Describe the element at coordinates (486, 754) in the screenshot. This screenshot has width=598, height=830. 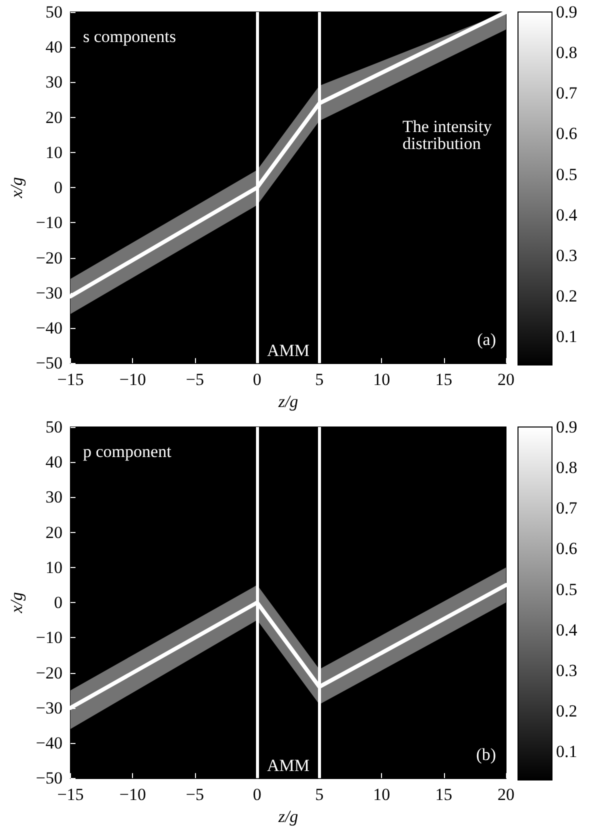
I see `annotation: (b)` at that location.